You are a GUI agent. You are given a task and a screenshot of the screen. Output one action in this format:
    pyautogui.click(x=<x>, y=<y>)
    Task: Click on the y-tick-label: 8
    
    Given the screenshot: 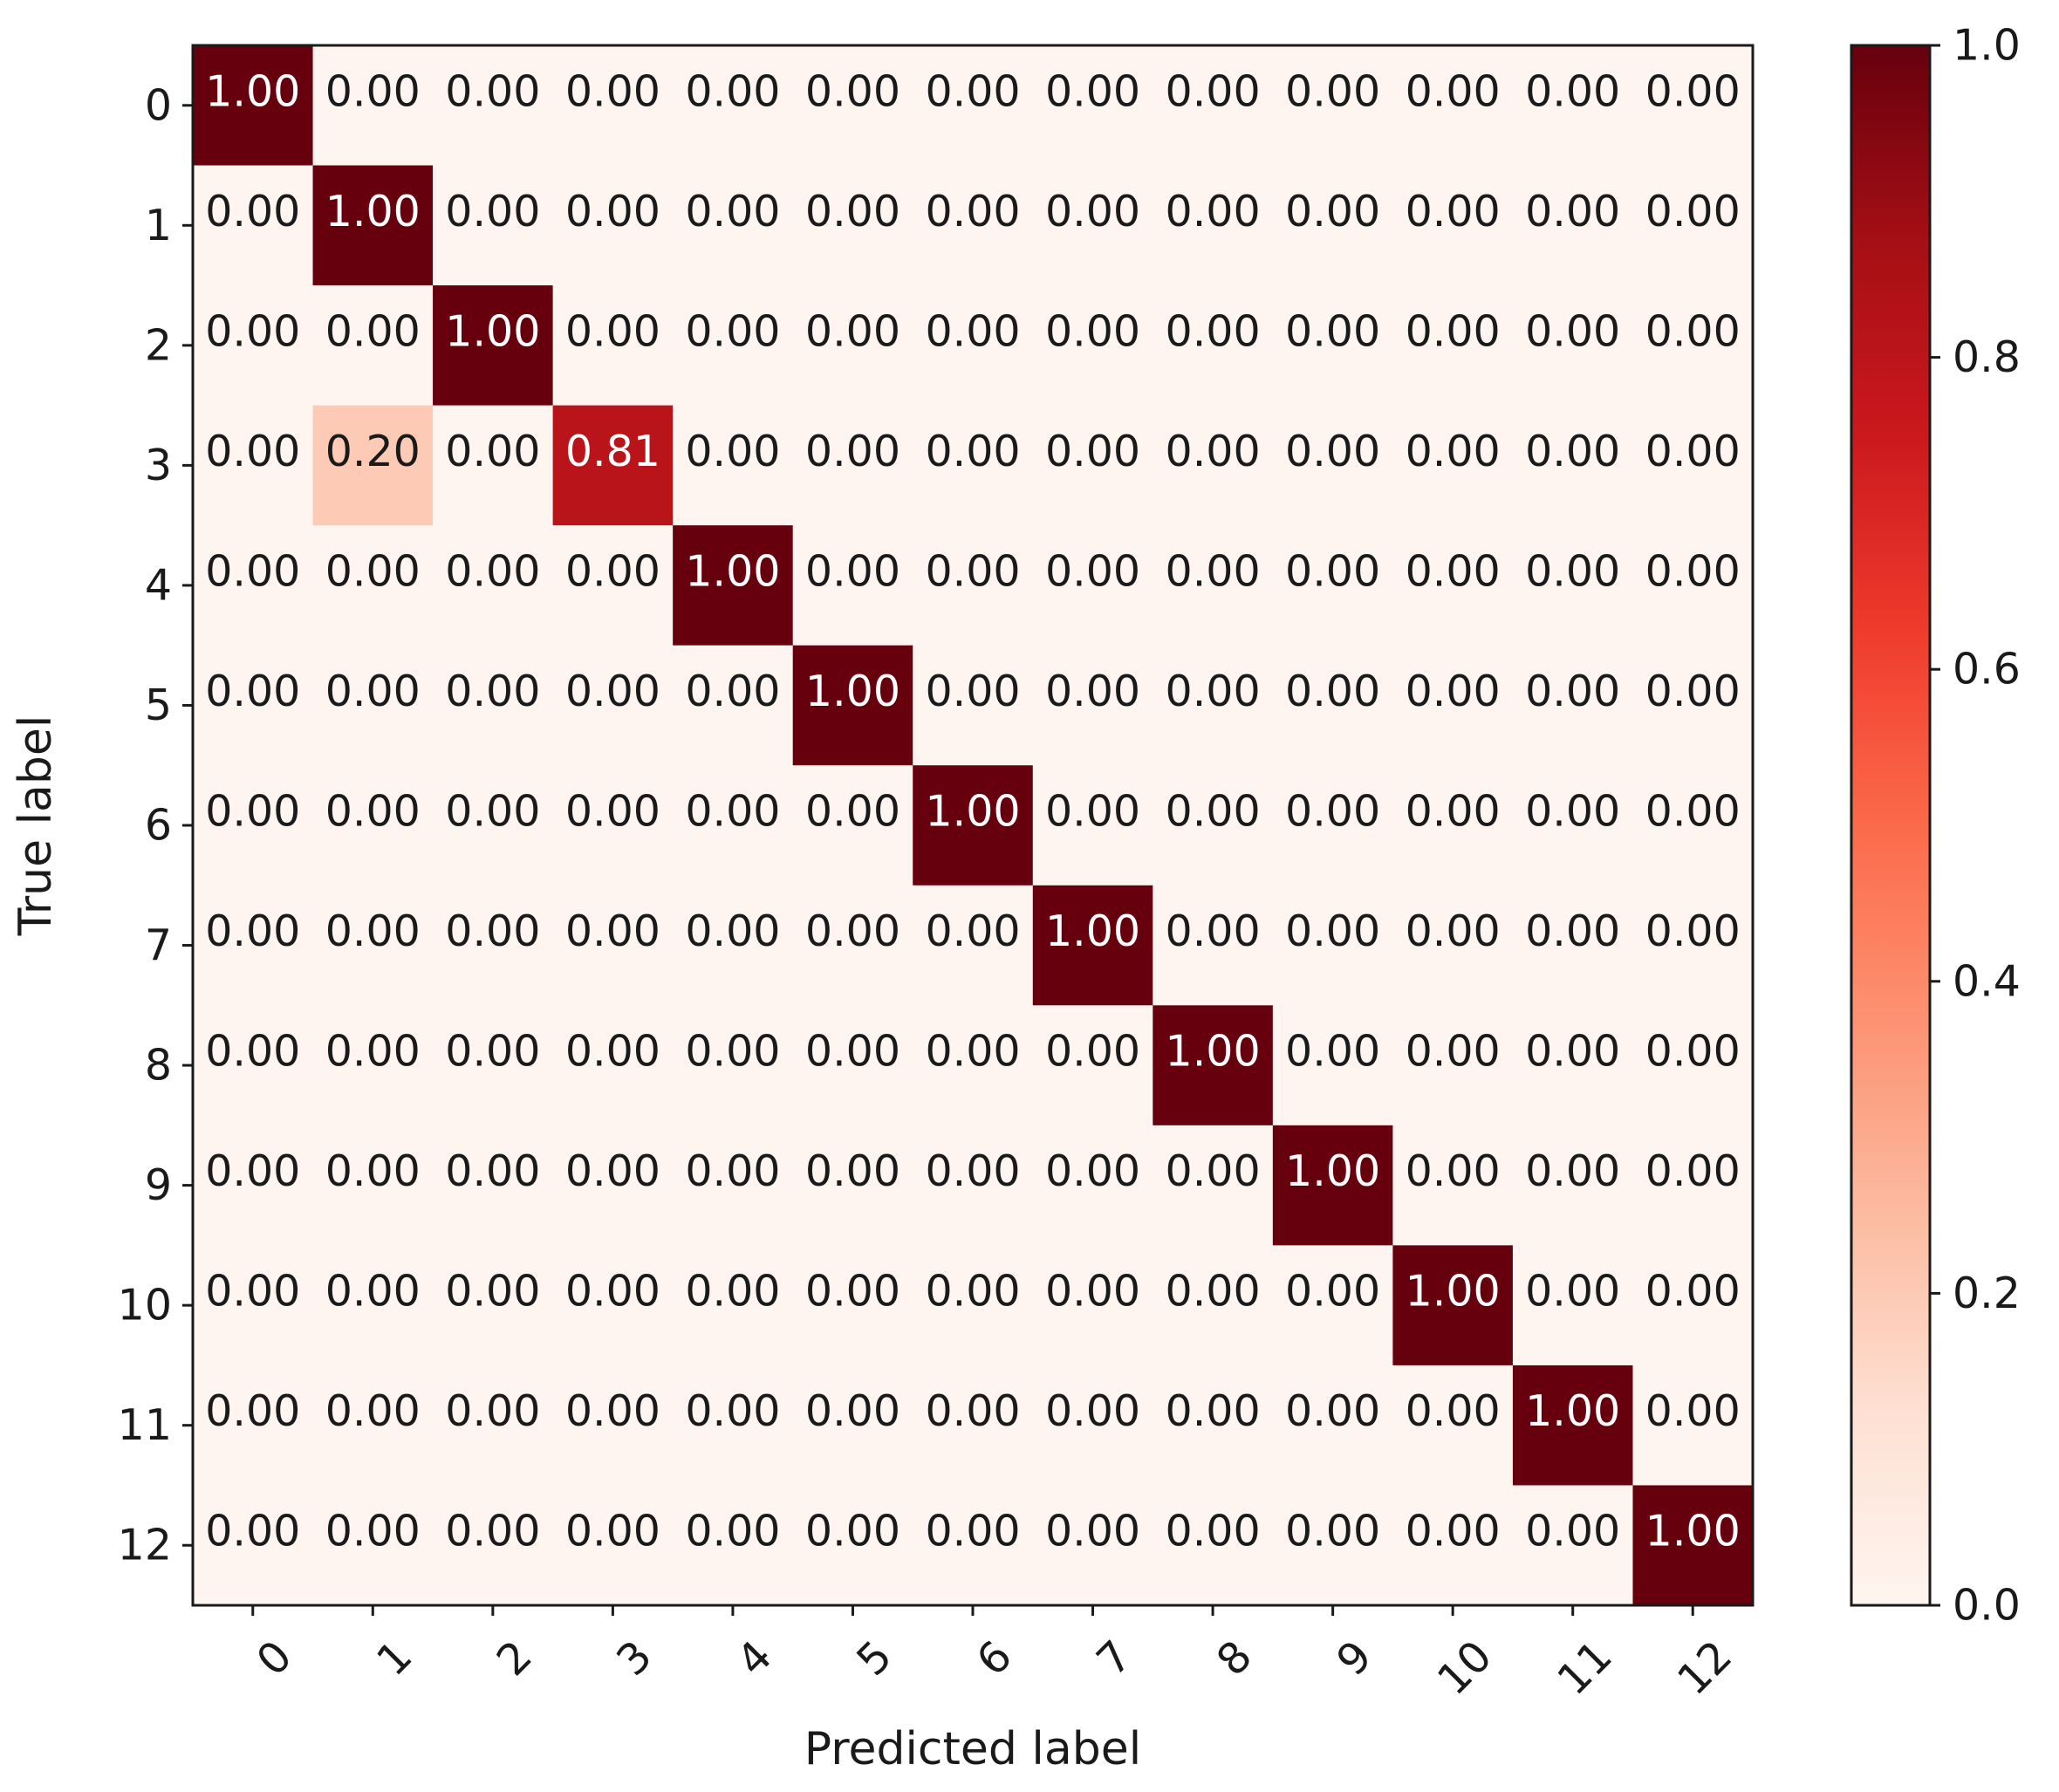 What is the action you would take?
    pyautogui.click(x=158, y=1066)
    